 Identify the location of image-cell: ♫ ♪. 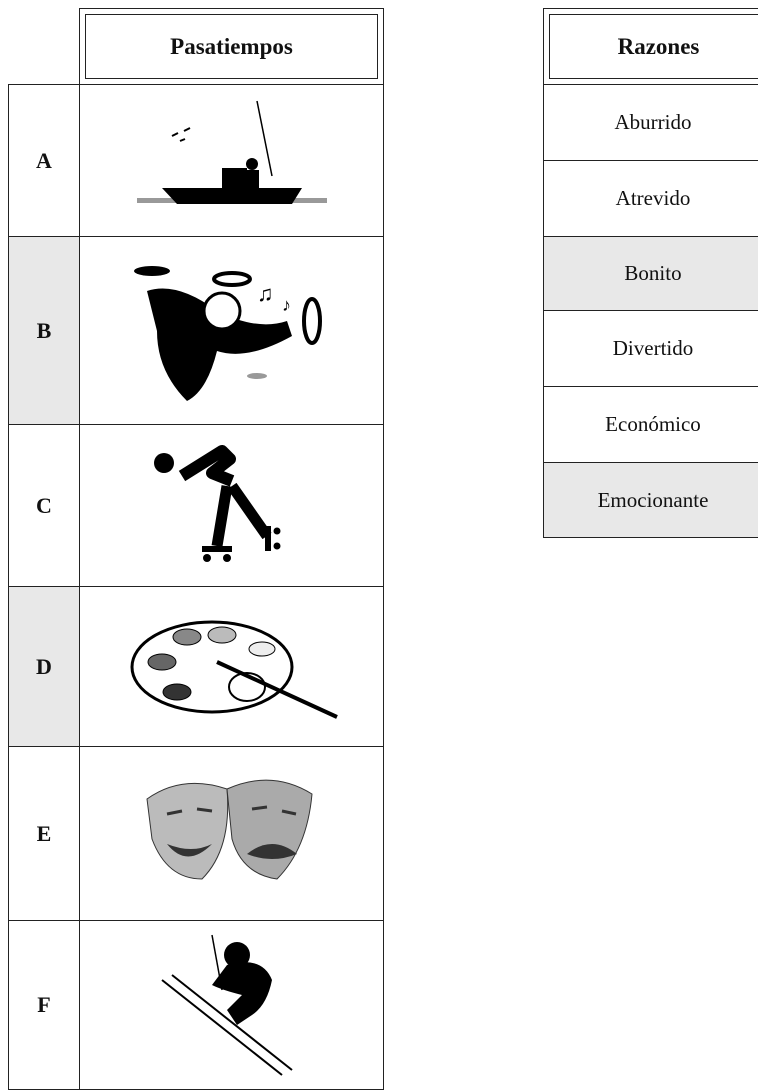
(231, 330).